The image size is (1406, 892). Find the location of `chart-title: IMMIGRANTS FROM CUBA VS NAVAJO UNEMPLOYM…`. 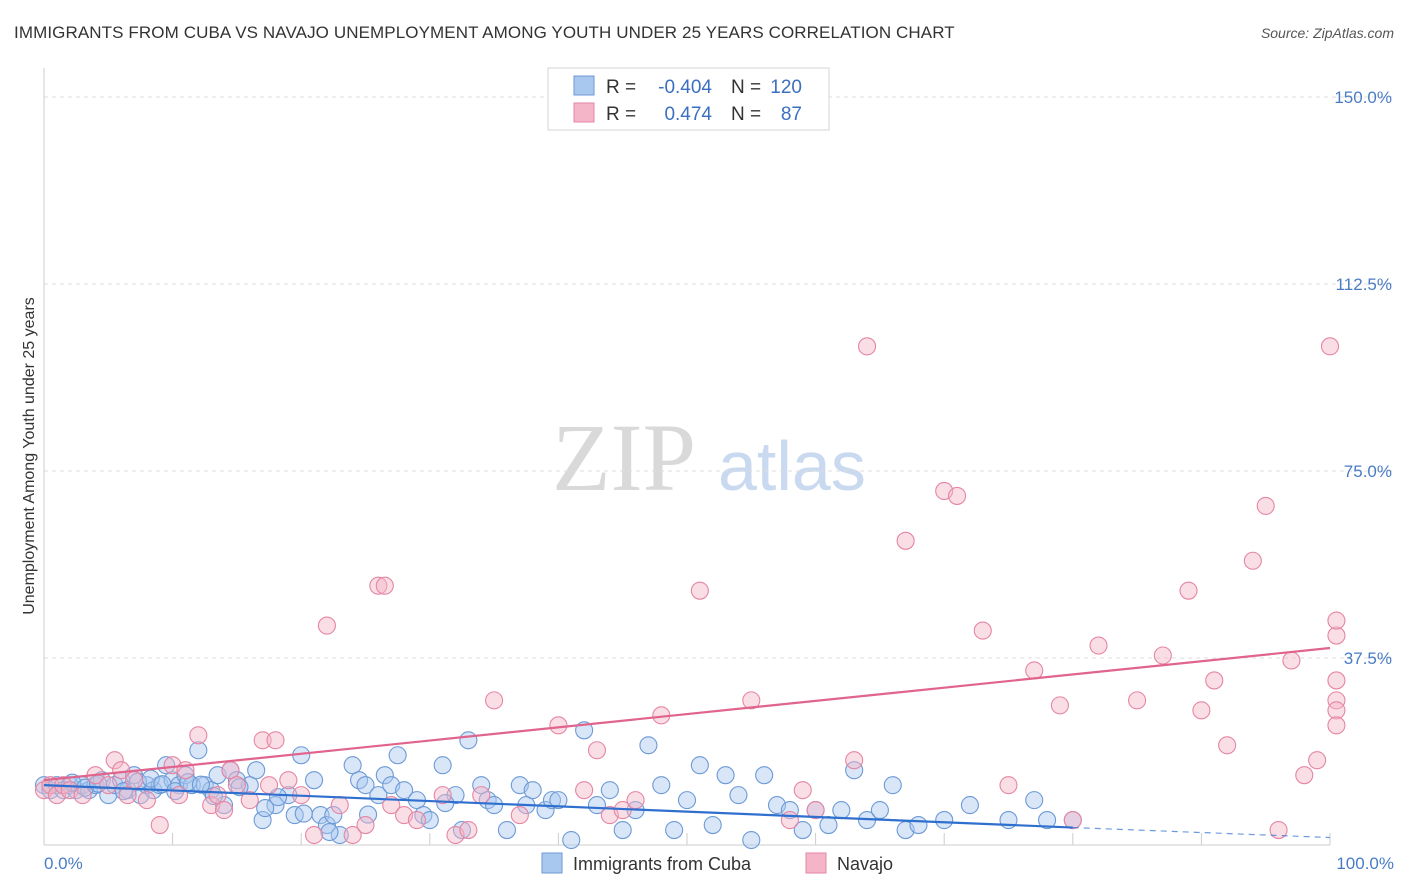

chart-title: IMMIGRANTS FROM CUBA VS NAVAJO UNEMPLOYM… is located at coordinates (484, 32).